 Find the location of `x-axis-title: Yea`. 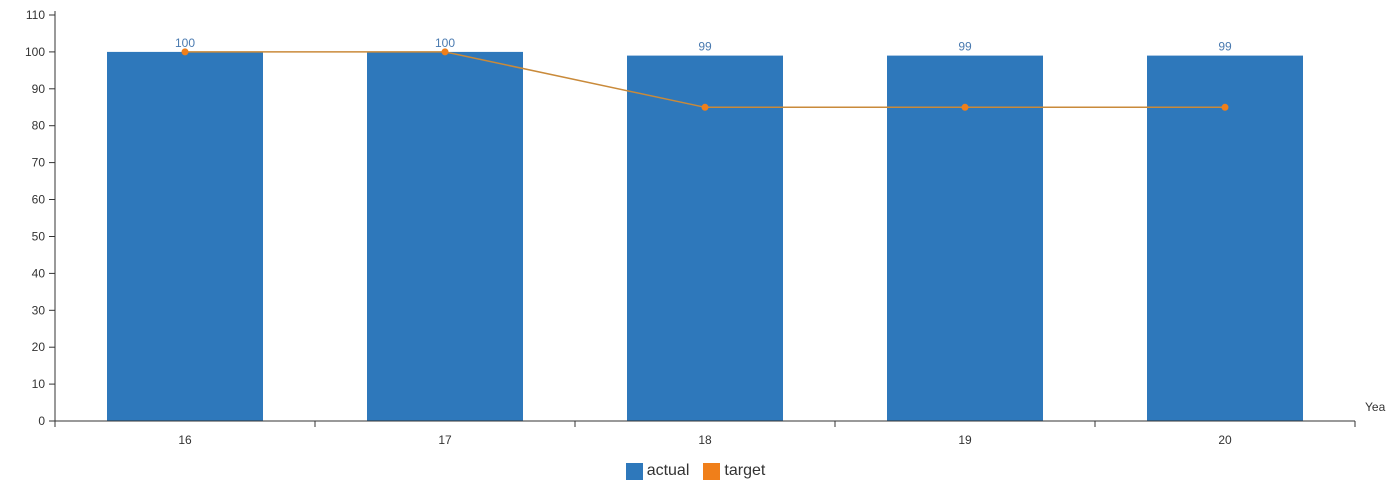

x-axis-title: Yea is located at coordinates (1375, 407).